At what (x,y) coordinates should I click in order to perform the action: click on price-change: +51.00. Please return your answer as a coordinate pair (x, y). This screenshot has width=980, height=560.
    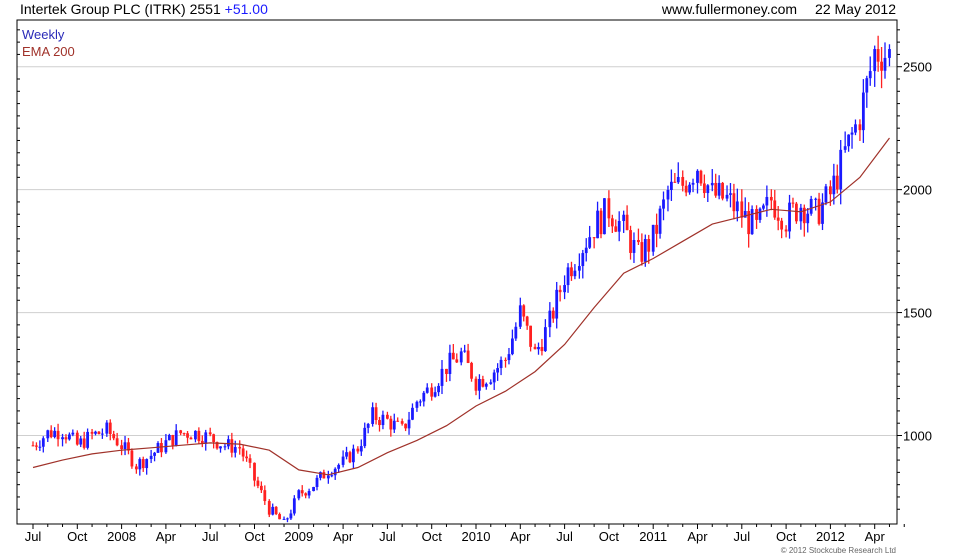
    Looking at the image, I should click on (246, 9).